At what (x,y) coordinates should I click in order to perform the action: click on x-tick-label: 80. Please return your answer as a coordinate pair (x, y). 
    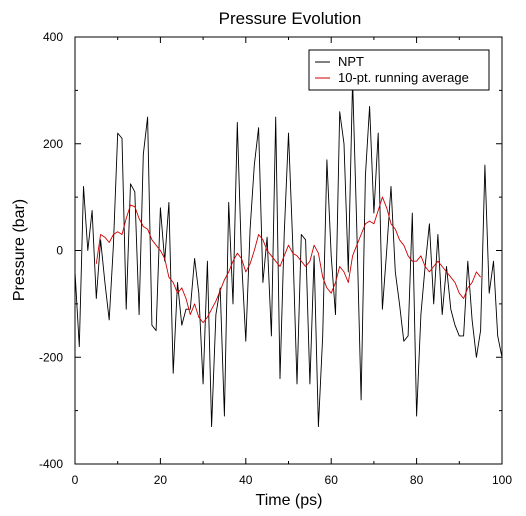
    Looking at the image, I should click on (417, 480).